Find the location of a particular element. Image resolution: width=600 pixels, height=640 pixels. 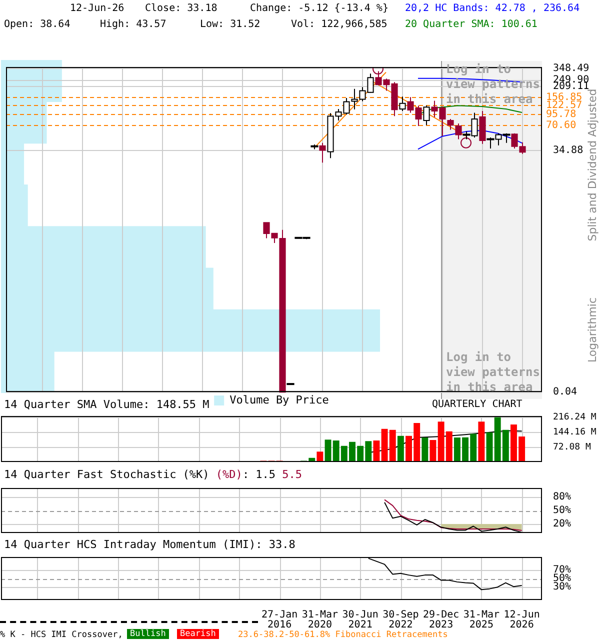

text: Bullish is located at coordinates (148, 634).